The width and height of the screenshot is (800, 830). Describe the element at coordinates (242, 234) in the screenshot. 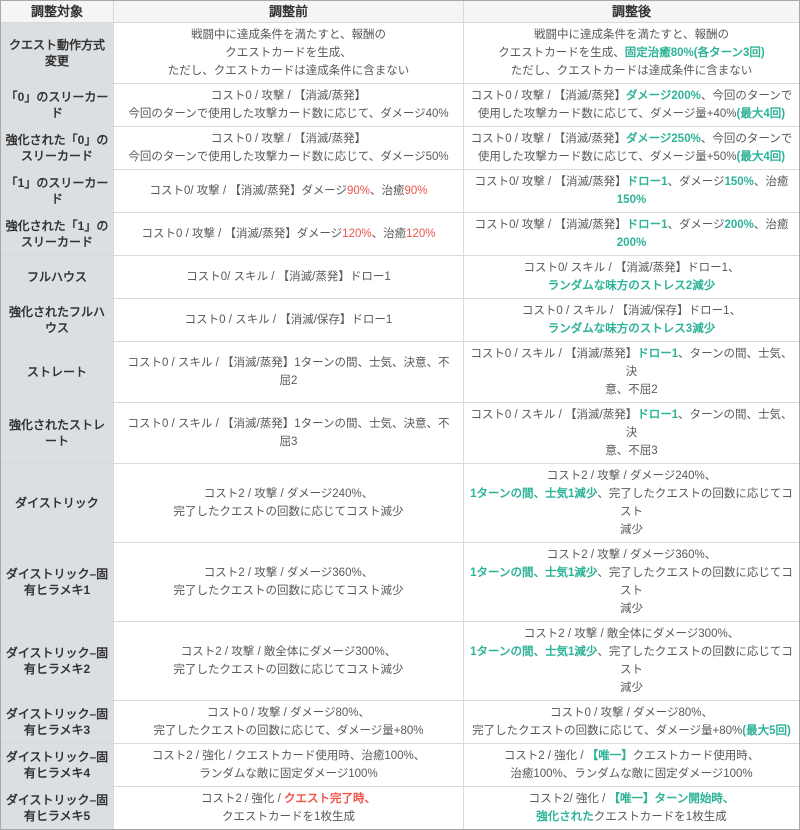

I see `text-segment: コスト0 / 攻撃 / 【消滅/蒸発】ダメージ` at that location.